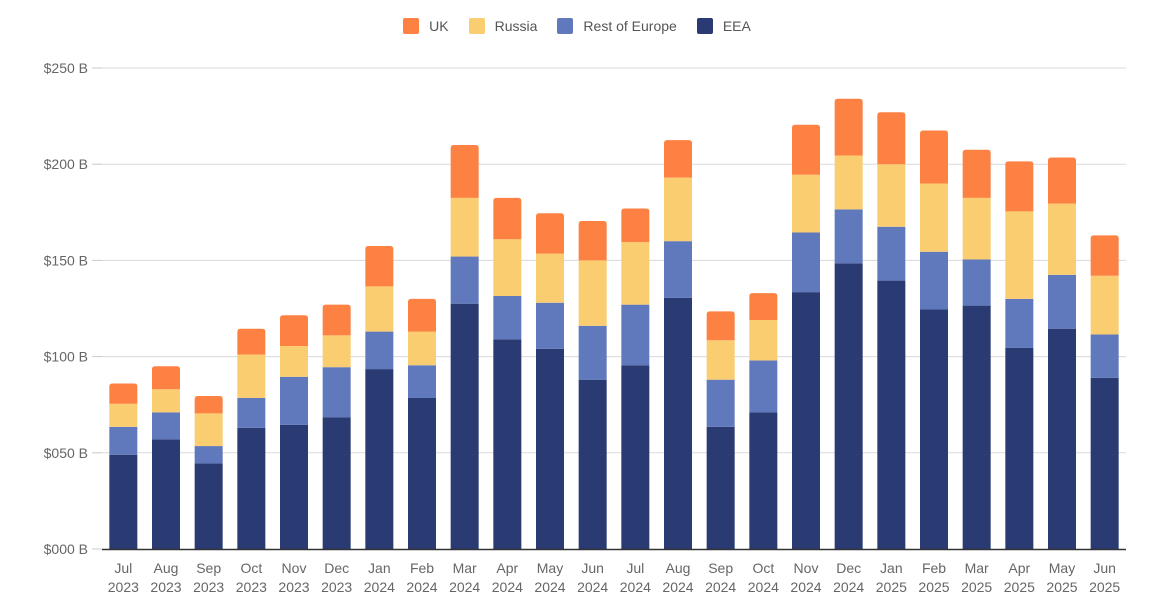  Describe the element at coordinates (723, 26) in the screenshot. I see `legend-item-eea: EEA` at that location.